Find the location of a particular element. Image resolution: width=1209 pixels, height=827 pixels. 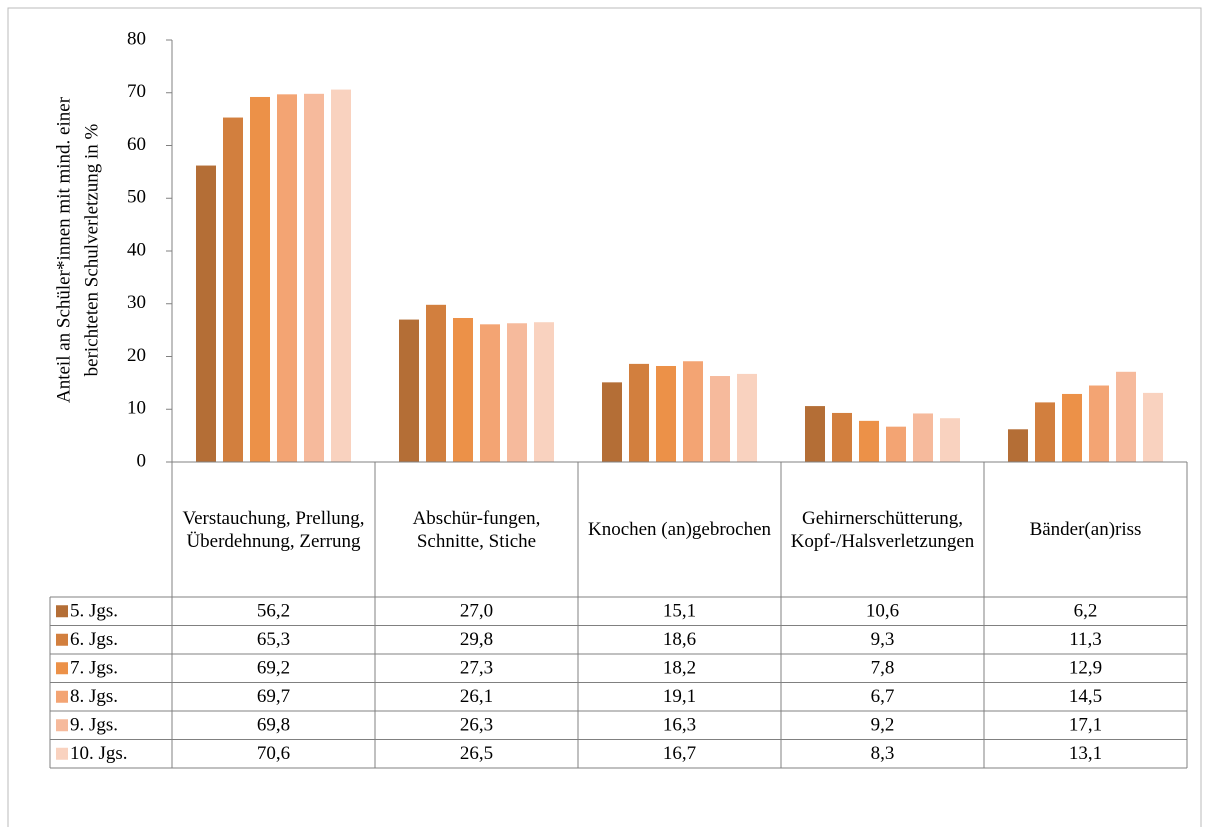

data-label: 14,5 is located at coordinates (1085, 696).